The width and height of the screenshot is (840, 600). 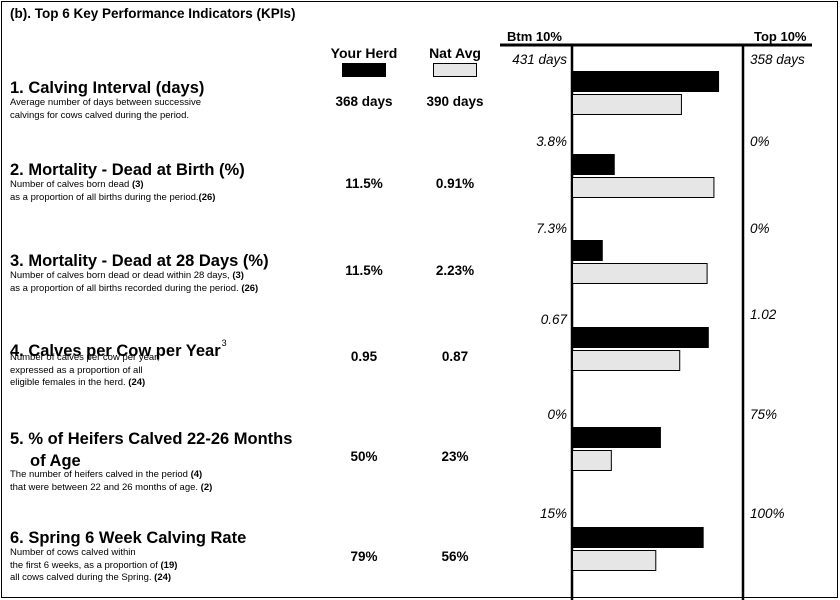 What do you see at coordinates (76, 370) in the screenshot?
I see `kpi-description-line: expressed as a proportion of all` at bounding box center [76, 370].